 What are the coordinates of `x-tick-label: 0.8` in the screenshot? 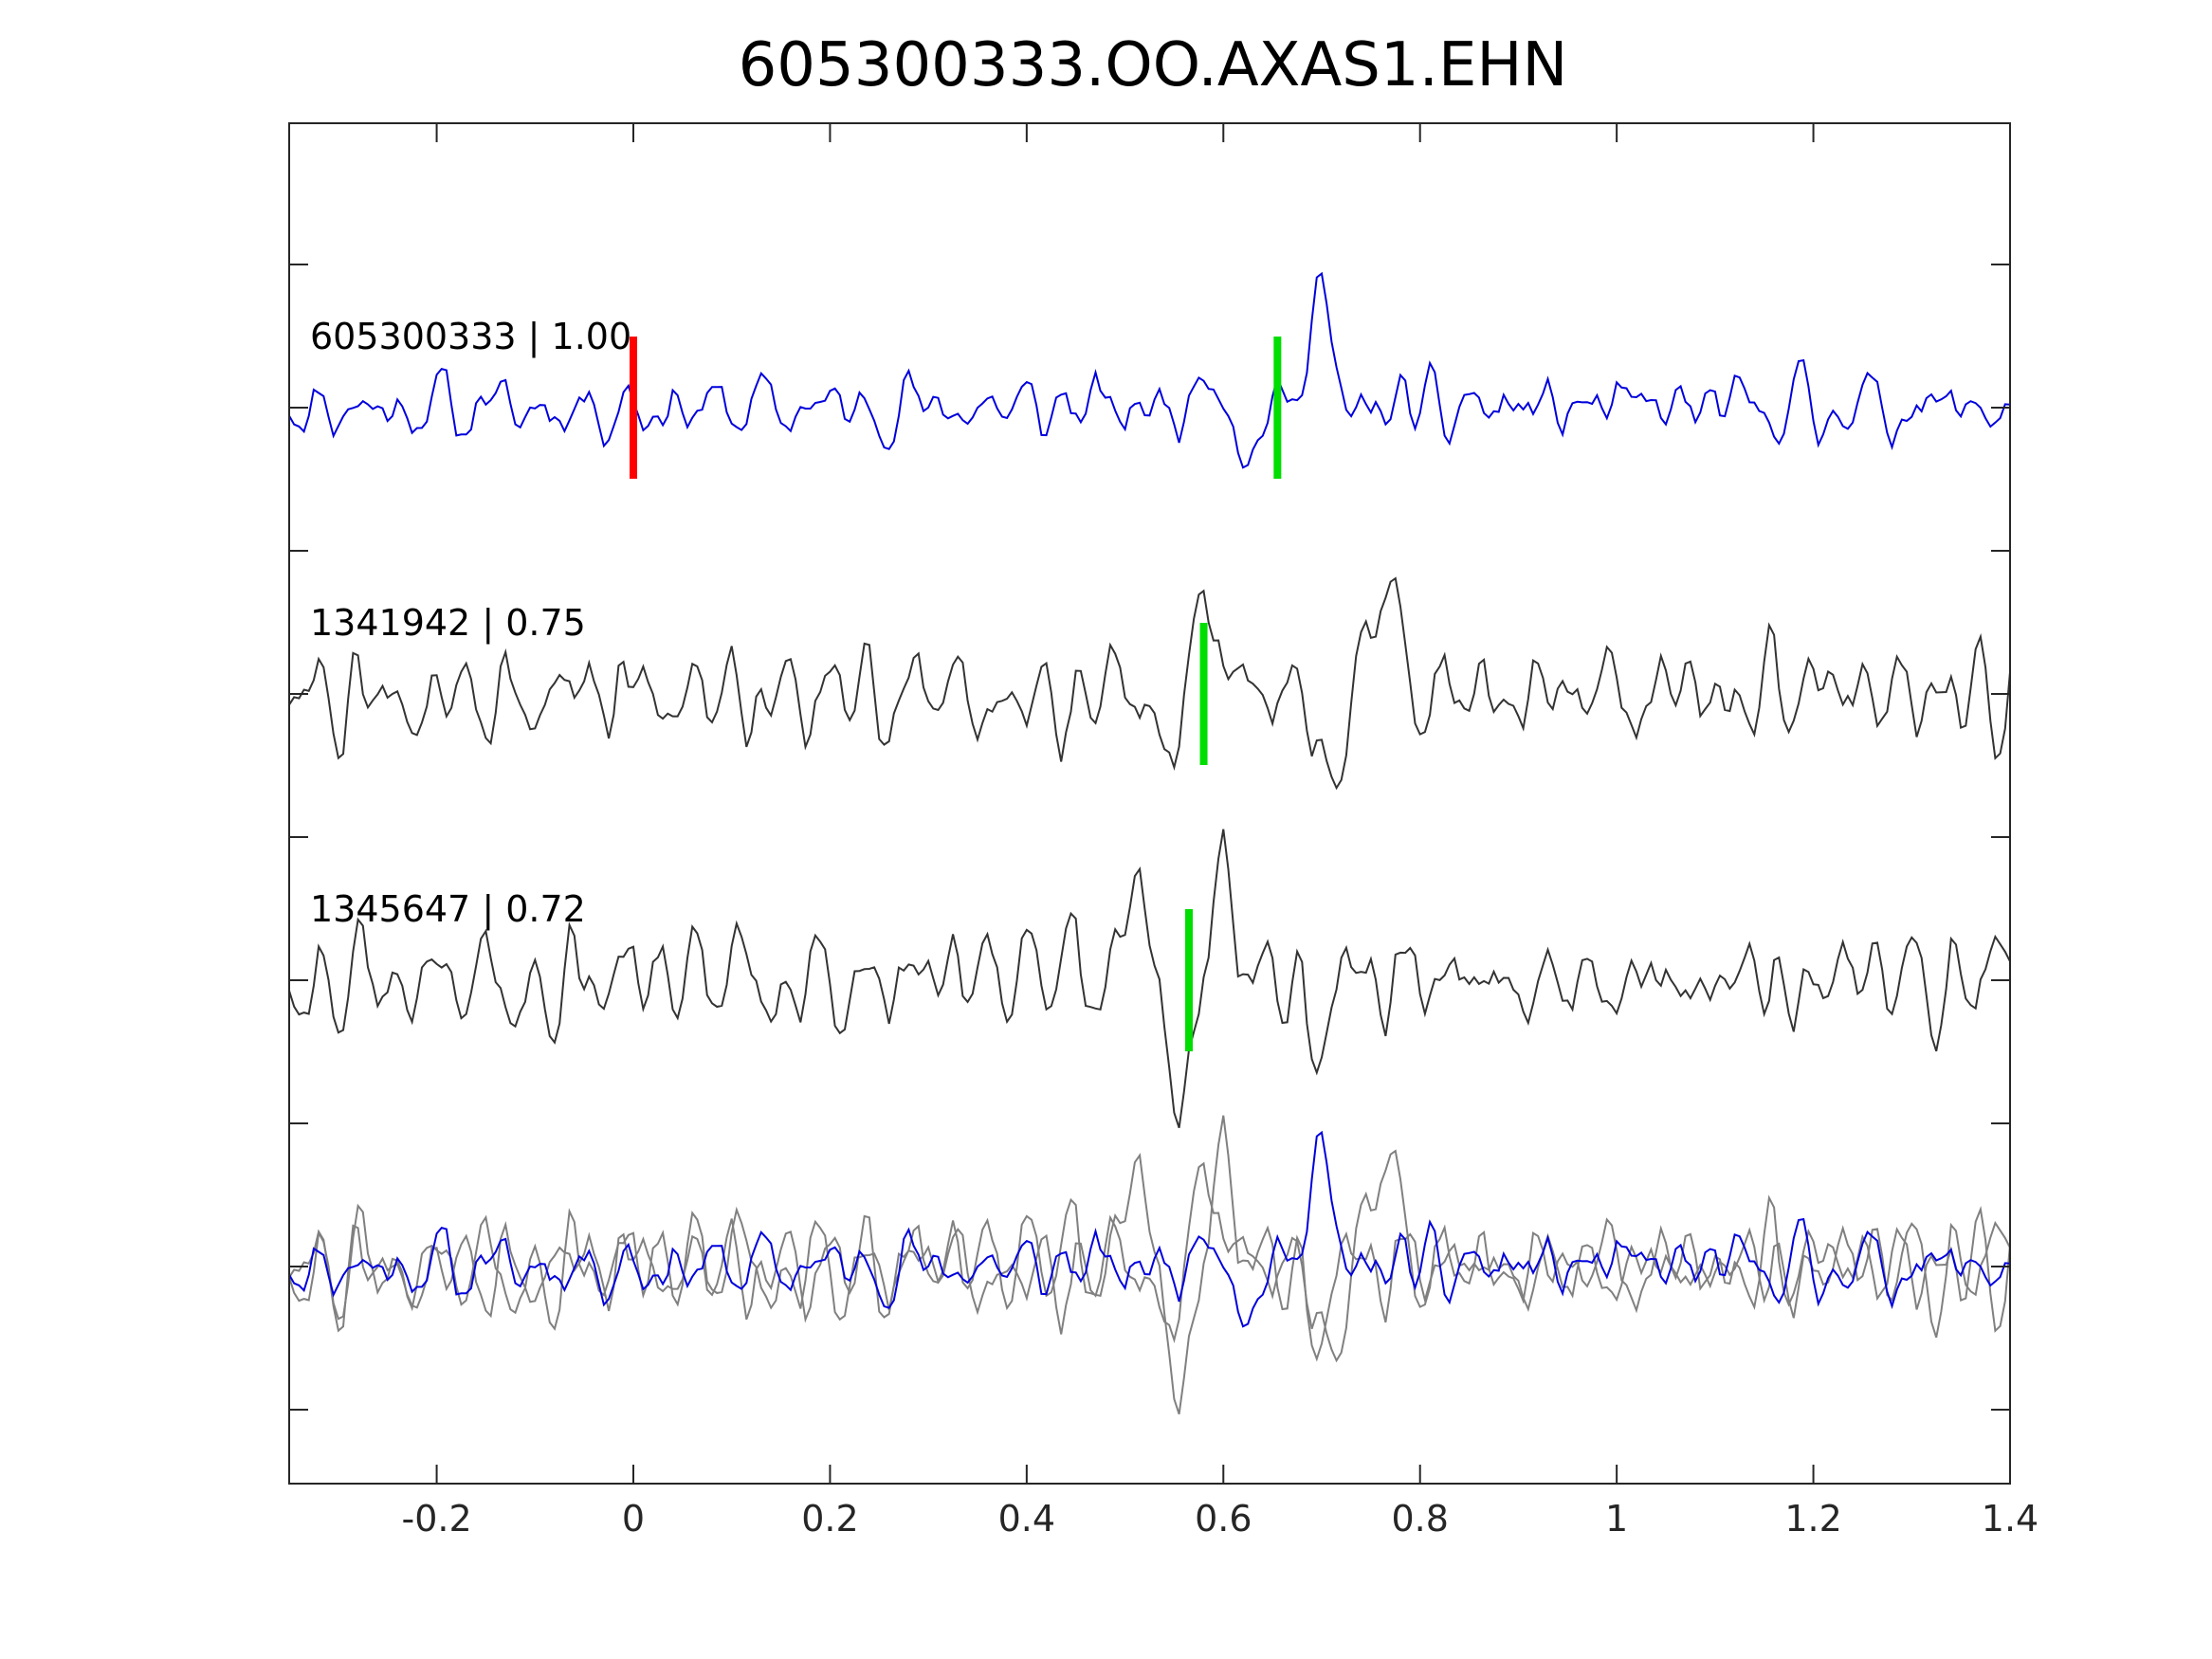 It's located at (1419, 1519).